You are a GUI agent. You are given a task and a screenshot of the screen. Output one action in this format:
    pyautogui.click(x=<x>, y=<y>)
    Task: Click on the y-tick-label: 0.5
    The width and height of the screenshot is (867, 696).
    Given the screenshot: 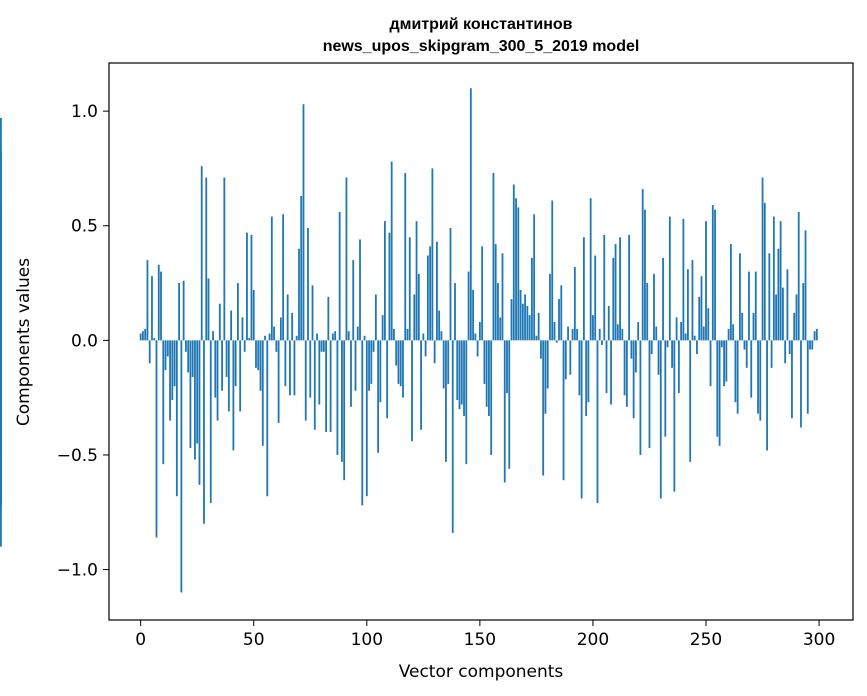 What is the action you would take?
    pyautogui.click(x=84, y=227)
    